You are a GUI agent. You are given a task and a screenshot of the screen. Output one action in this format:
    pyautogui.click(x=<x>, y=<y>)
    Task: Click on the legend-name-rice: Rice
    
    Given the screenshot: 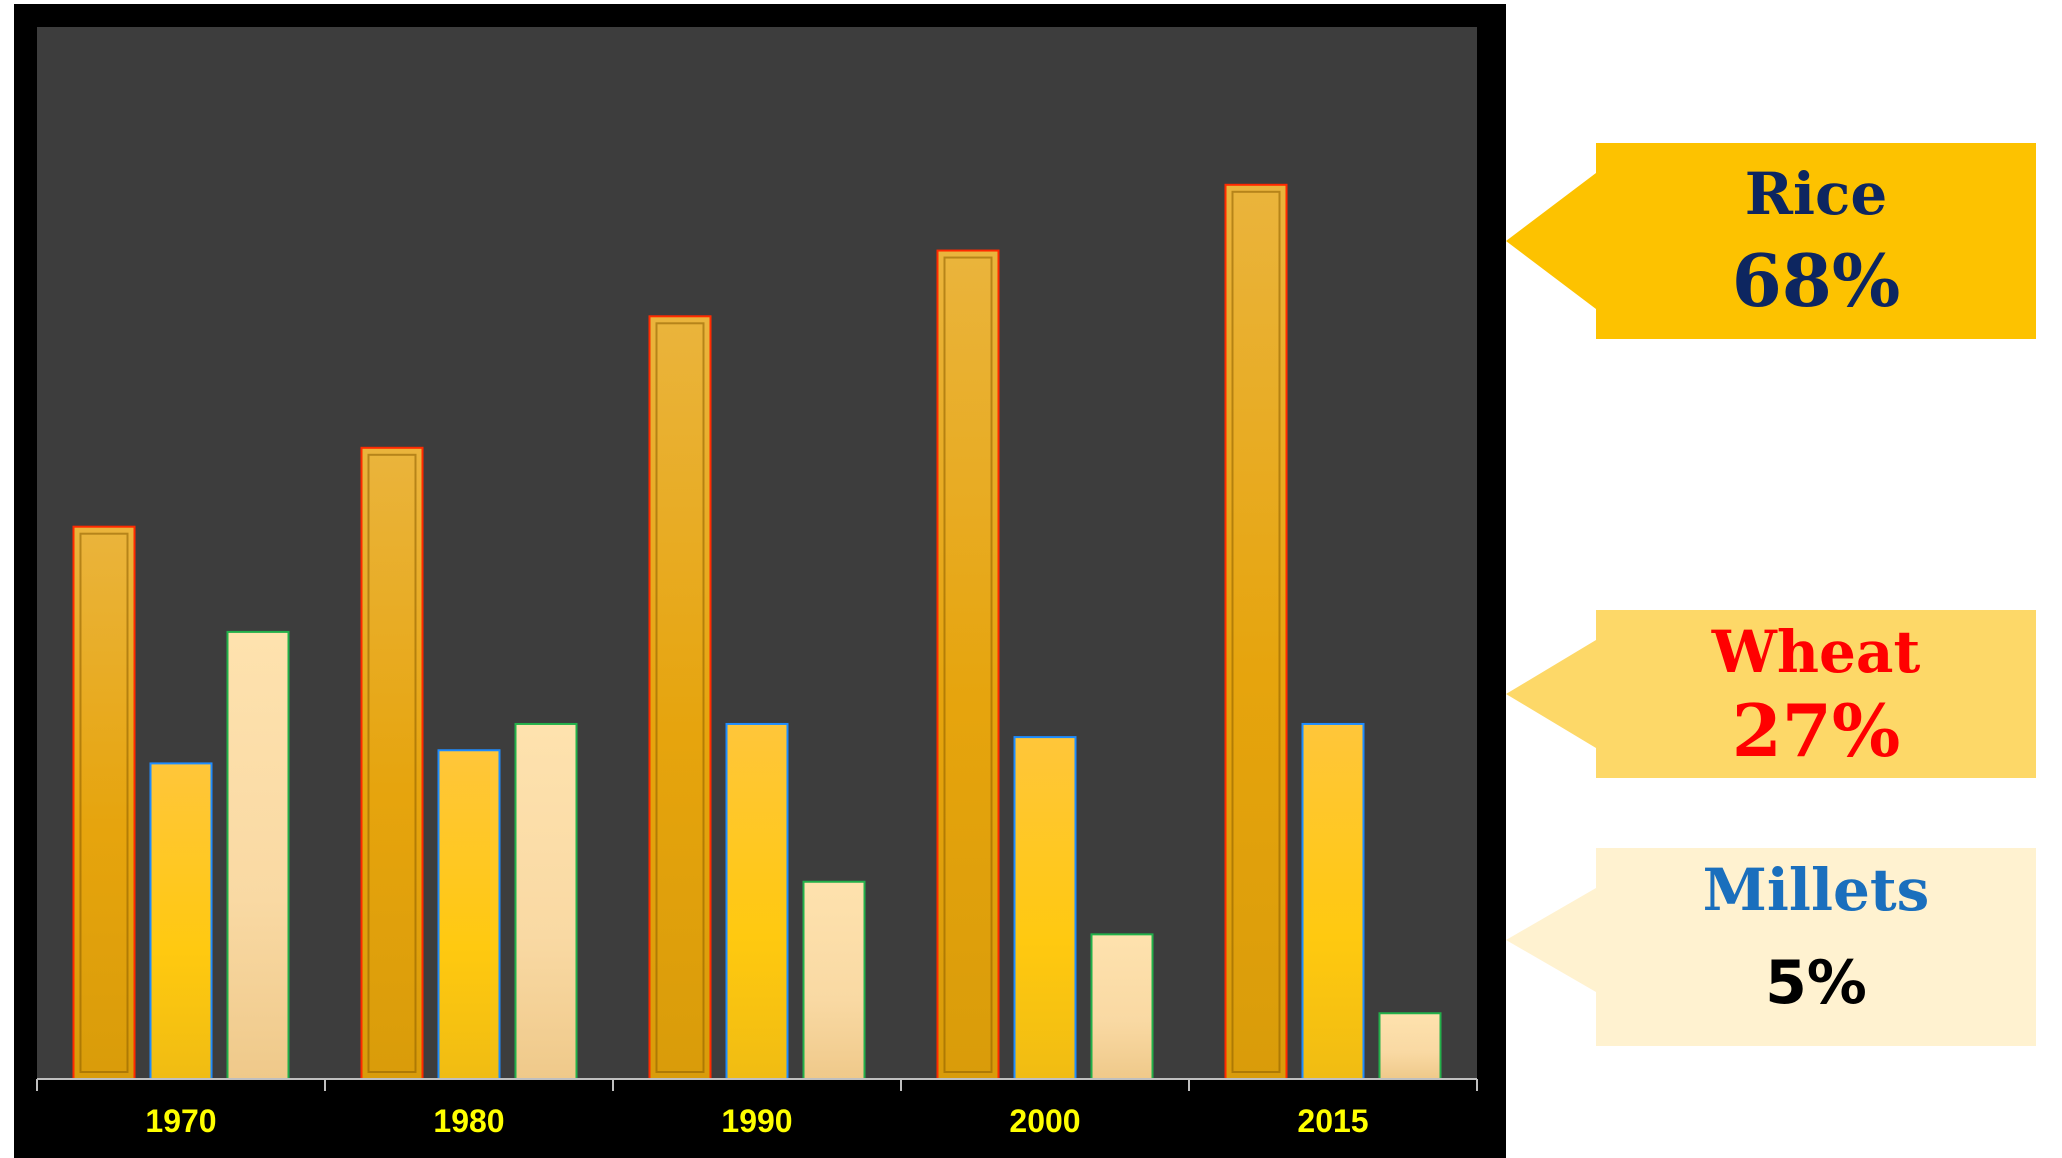 What is the action you would take?
    pyautogui.click(x=1816, y=194)
    